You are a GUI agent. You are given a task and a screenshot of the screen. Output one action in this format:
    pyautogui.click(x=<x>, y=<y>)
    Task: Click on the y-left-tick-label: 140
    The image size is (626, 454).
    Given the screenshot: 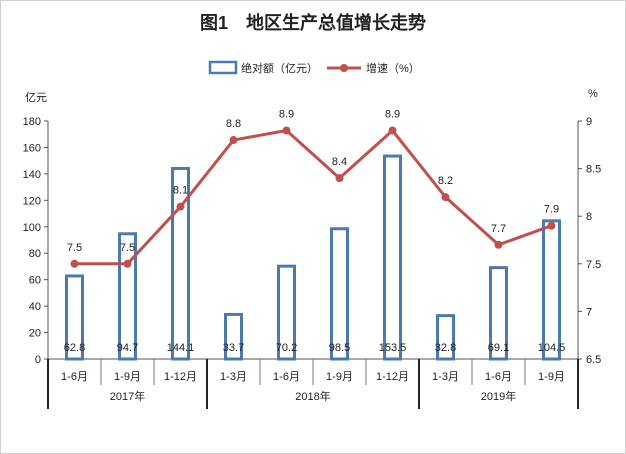 What is the action you would take?
    pyautogui.click(x=32, y=175)
    